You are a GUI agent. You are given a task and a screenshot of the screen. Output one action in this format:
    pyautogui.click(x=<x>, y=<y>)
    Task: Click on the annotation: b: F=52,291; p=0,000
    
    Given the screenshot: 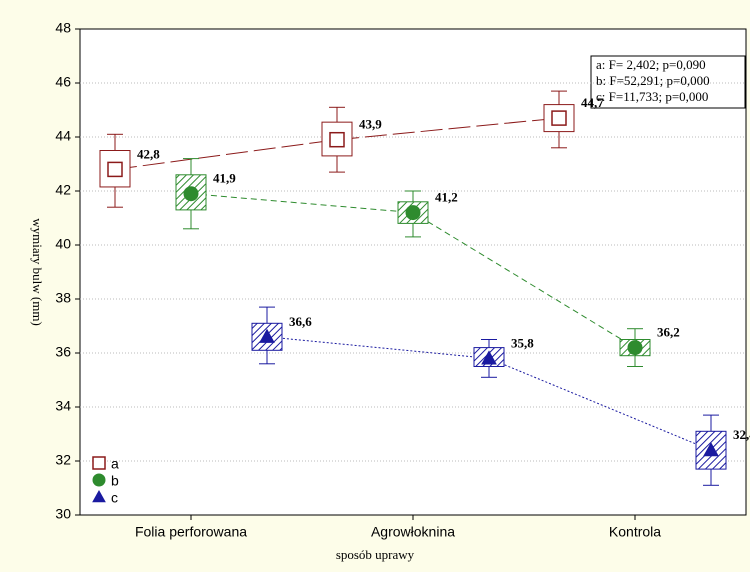 What is the action you would take?
    pyautogui.click(x=653, y=80)
    